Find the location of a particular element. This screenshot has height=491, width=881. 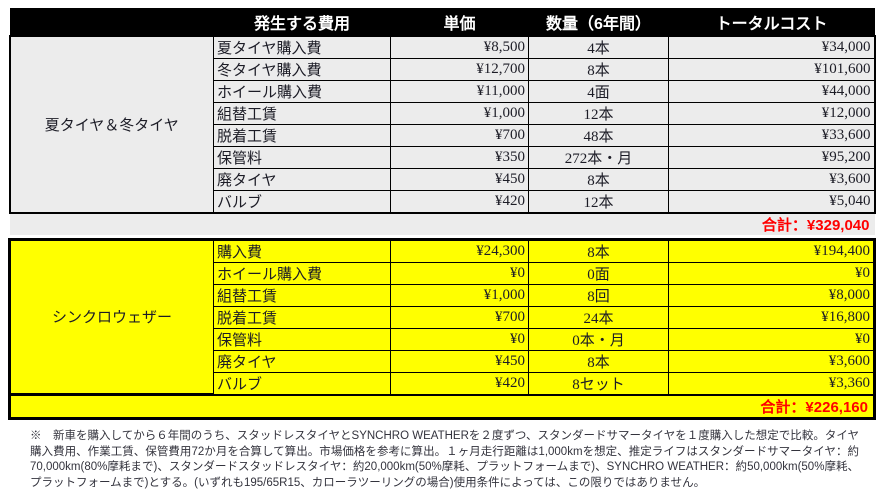

section-total-synchro-weather: 合計：¥226,160 is located at coordinates (442, 407).